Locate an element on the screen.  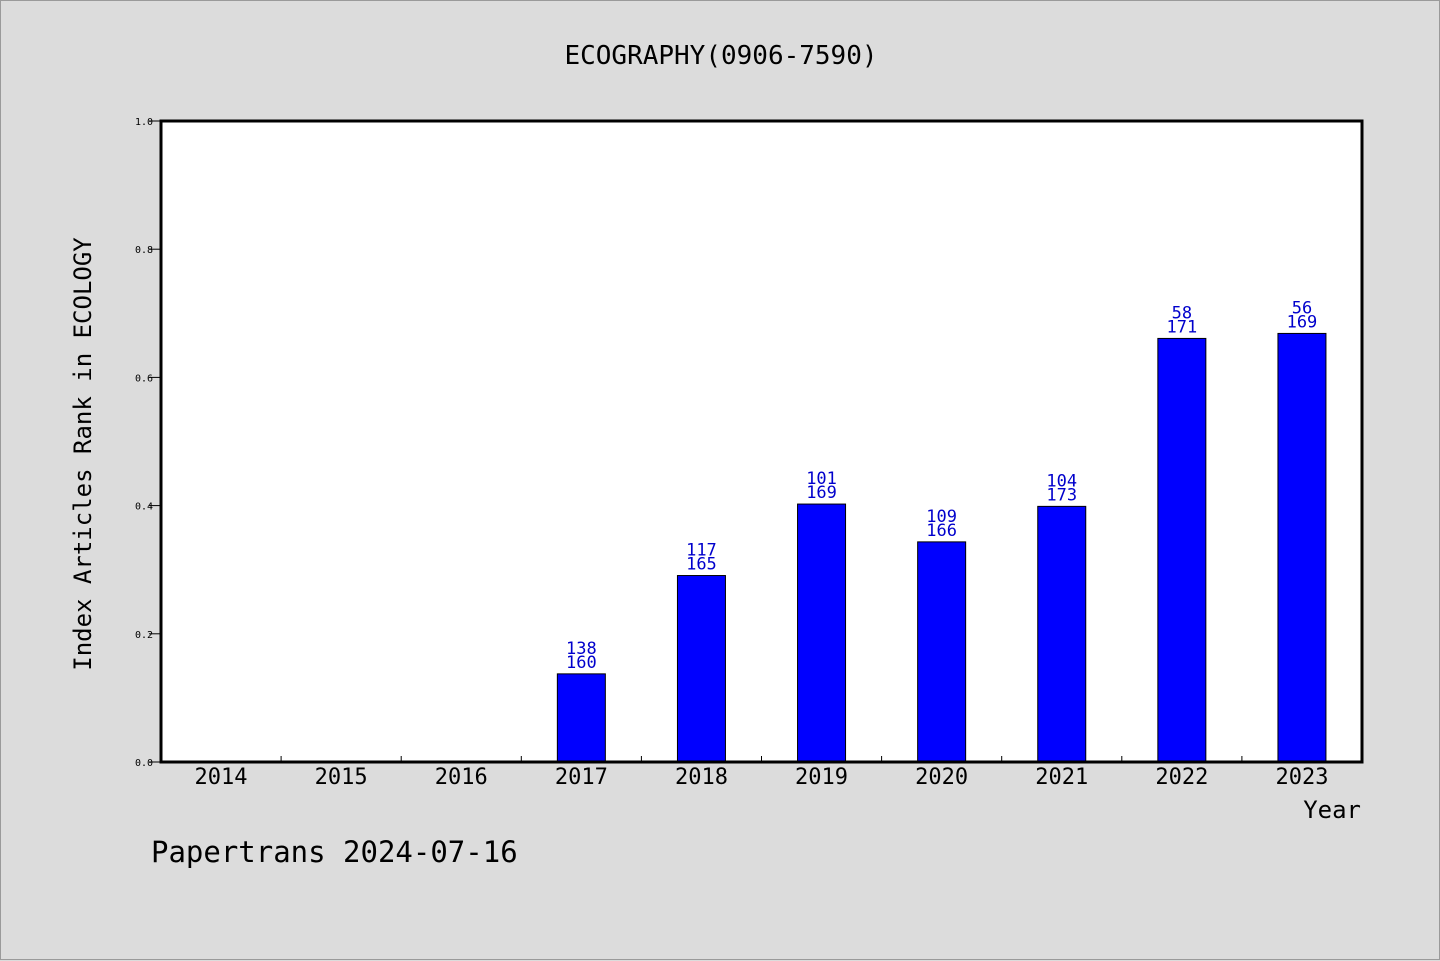
bar-rank-label: 109 is located at coordinates (941, 517).